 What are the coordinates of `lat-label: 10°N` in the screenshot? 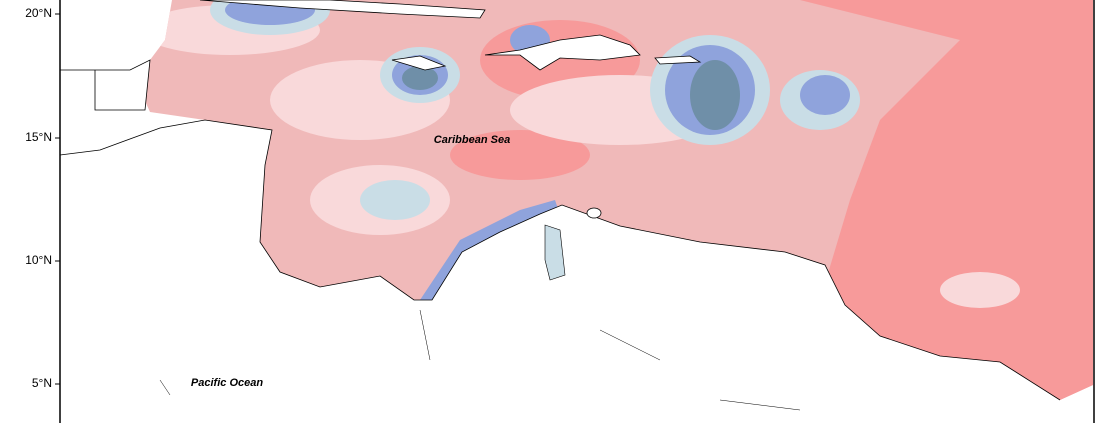 It's located at (38, 260).